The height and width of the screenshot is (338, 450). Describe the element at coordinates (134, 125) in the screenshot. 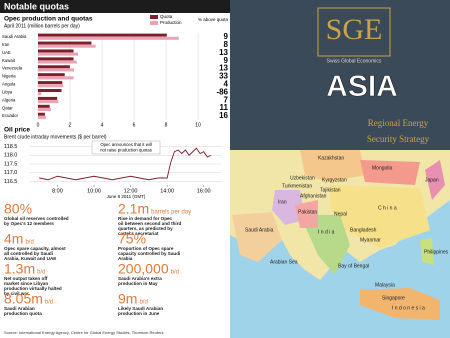

I see `x-tick-label: 6` at that location.